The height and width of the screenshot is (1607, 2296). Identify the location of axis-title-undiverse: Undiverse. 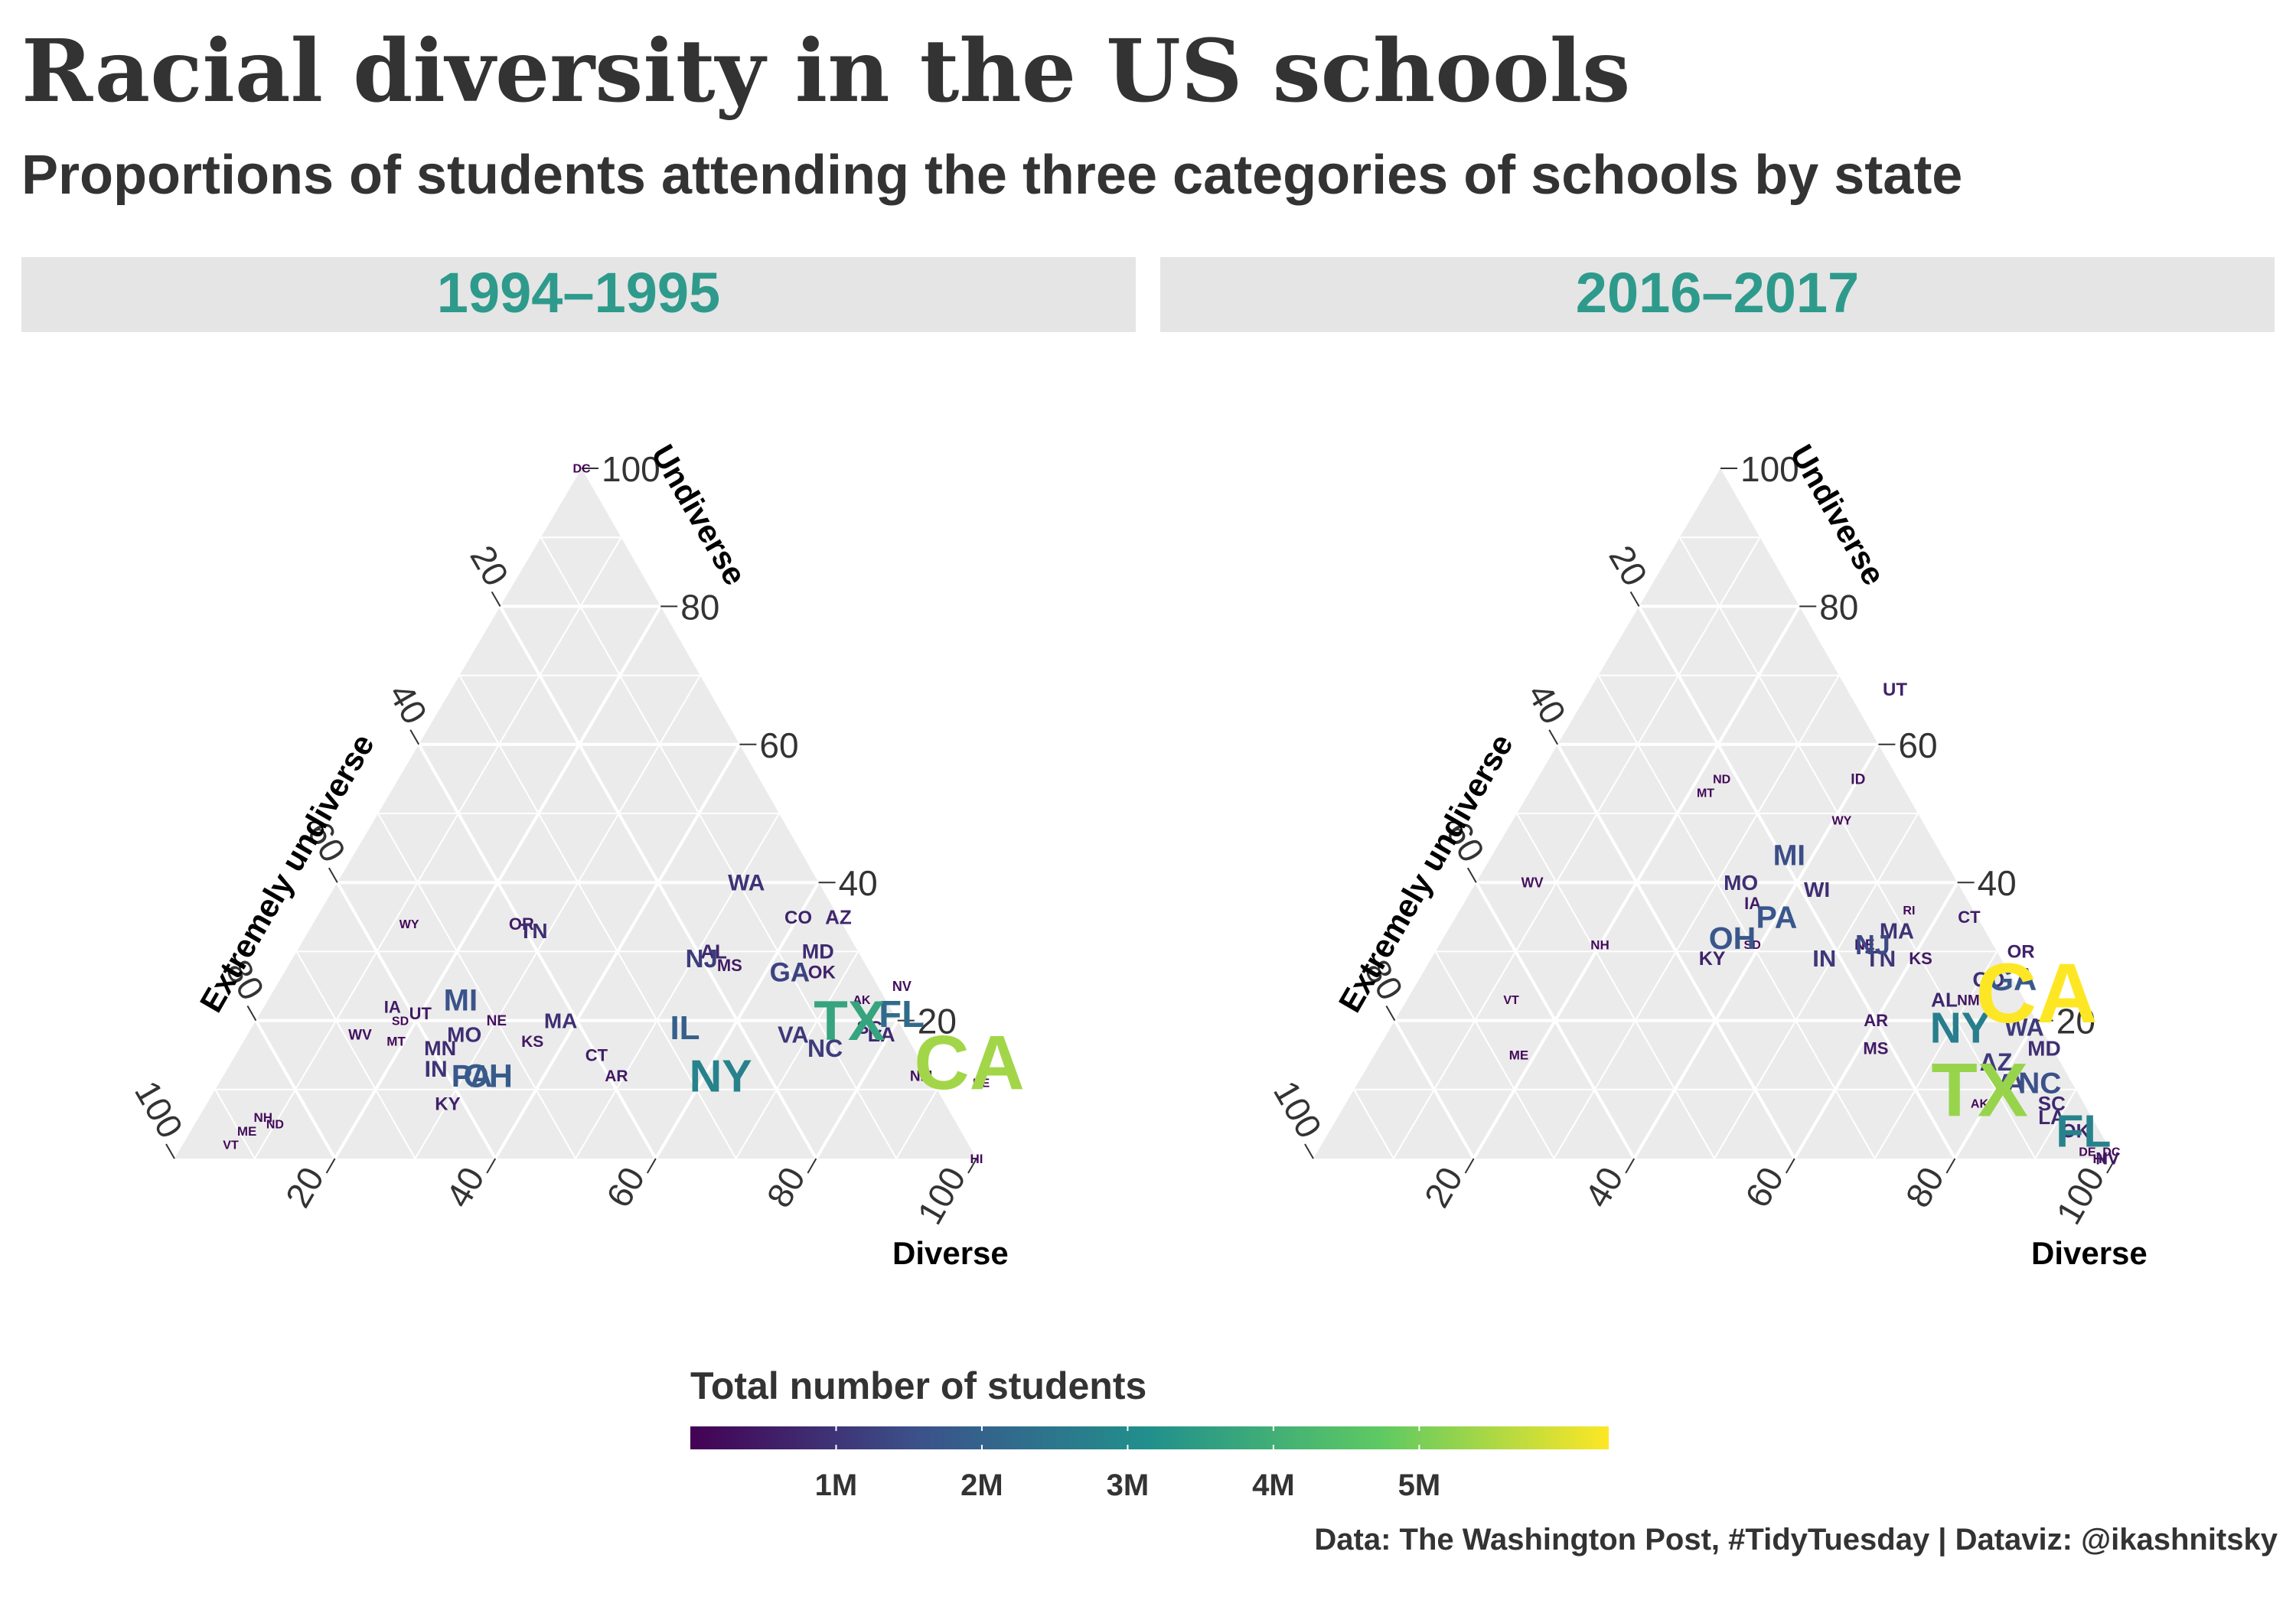
(1837, 514).